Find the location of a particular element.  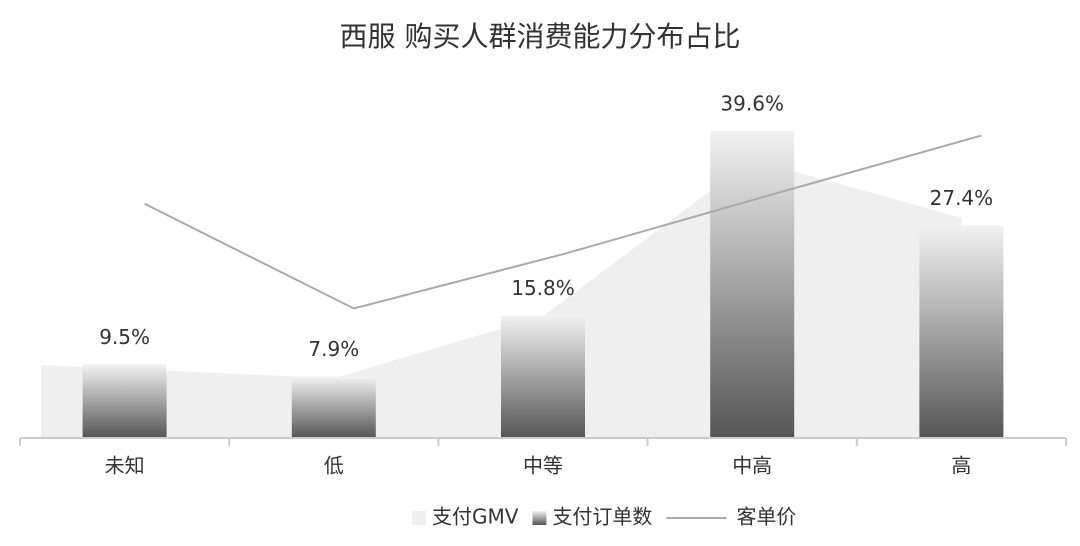

chart-title: 西服 购买人群消费能力分布占比 is located at coordinates (540, 36).